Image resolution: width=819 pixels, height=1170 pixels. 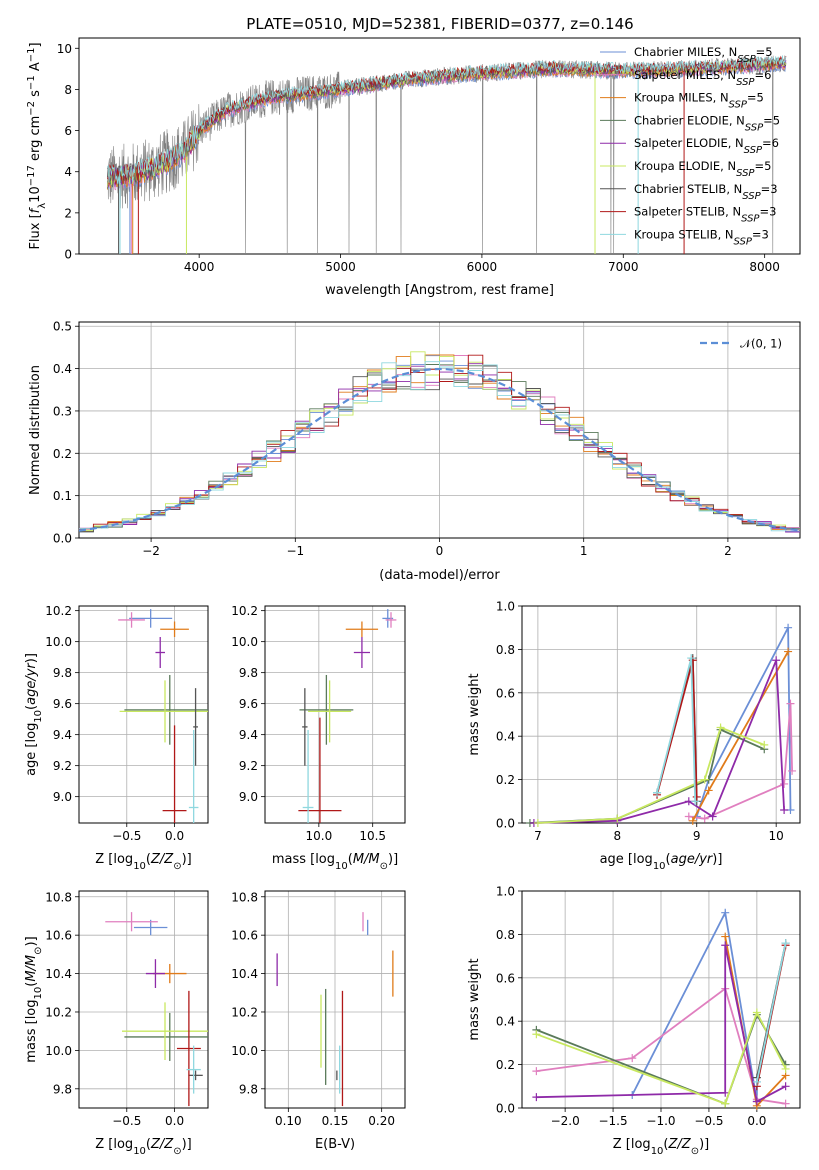 What do you see at coordinates (703, 55) in the screenshot?
I see `legend-entry: Chabrier MILES, NSSP=5` at bounding box center [703, 55].